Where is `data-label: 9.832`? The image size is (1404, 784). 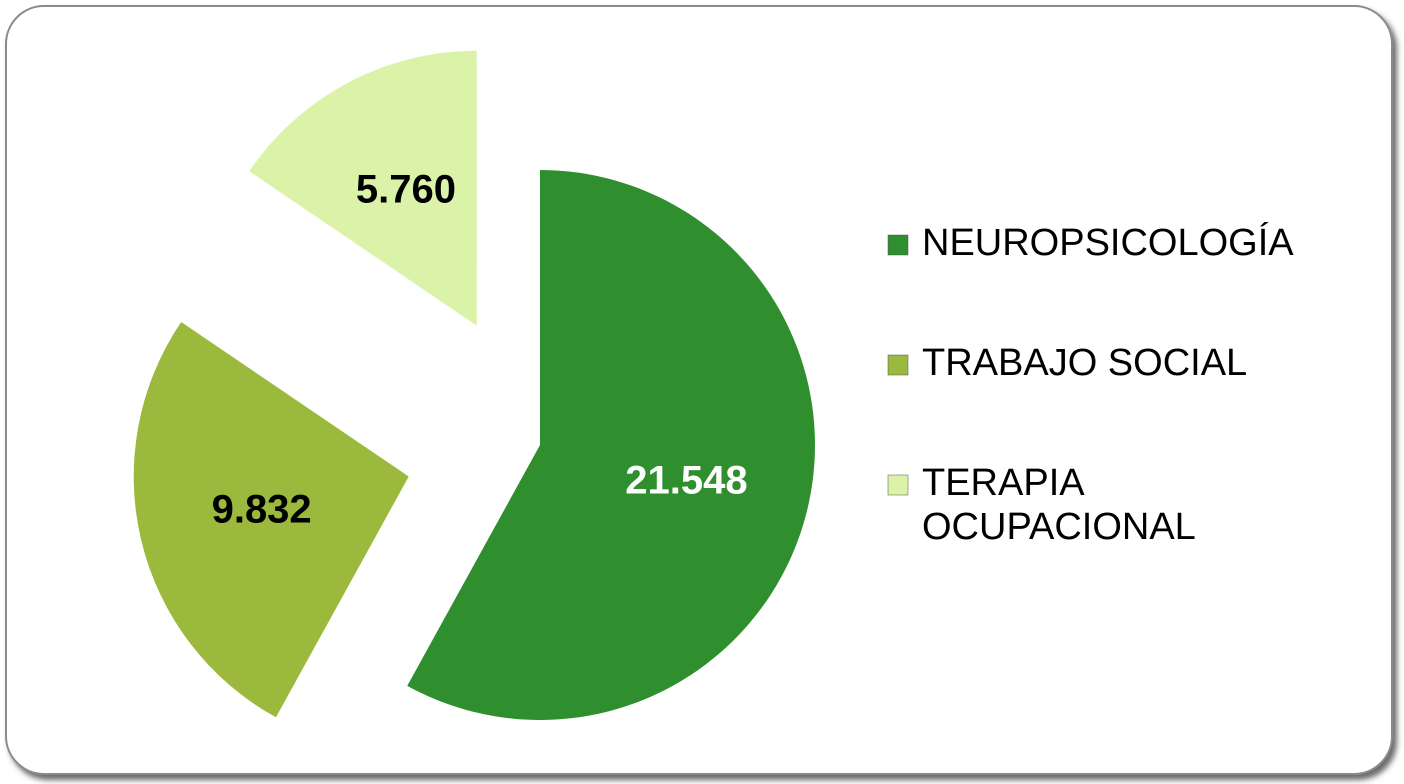 data-label: 9.832 is located at coordinates (262, 509).